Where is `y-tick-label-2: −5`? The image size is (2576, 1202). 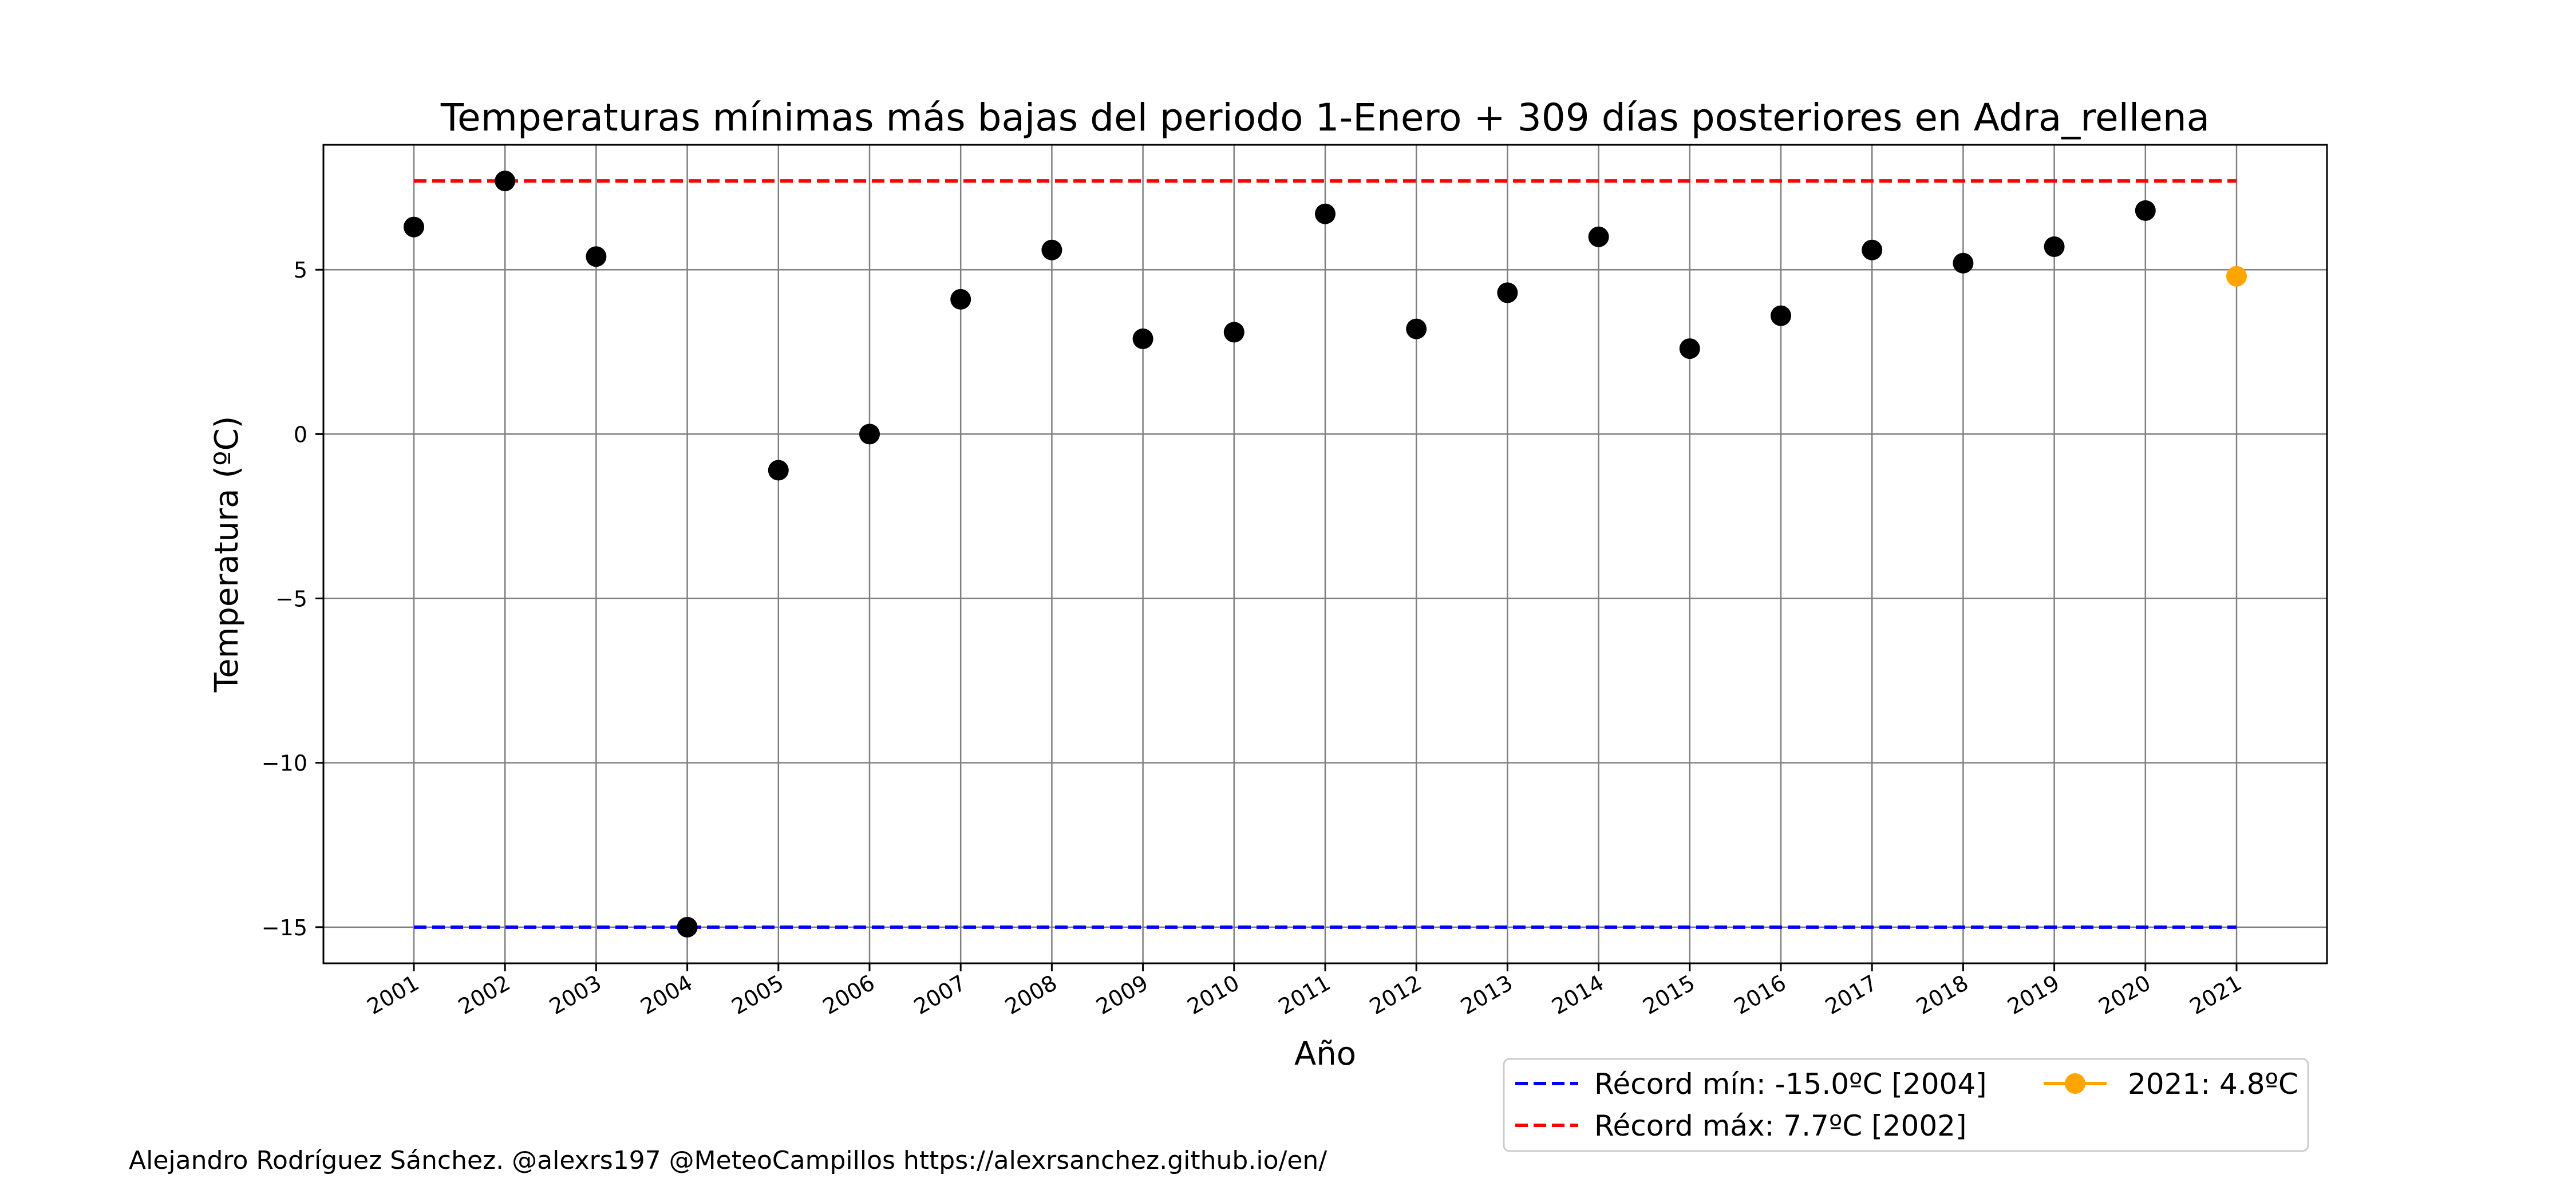 y-tick-label-2: −5 is located at coordinates (291, 599).